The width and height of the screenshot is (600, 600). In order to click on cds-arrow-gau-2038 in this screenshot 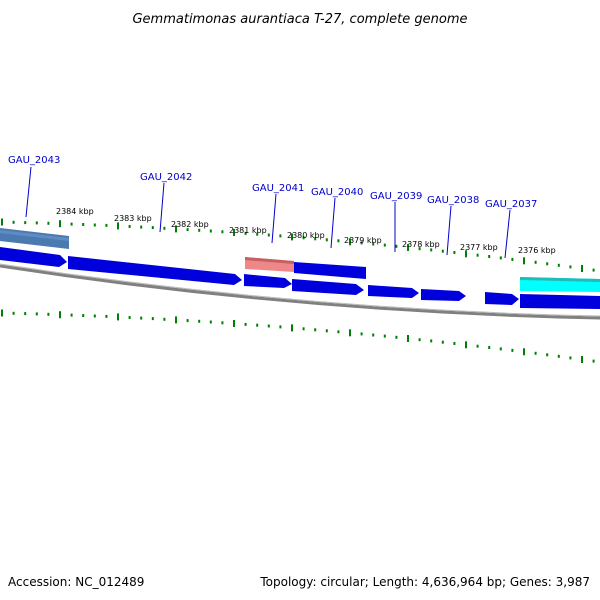, I will do `click(443, 295)`.